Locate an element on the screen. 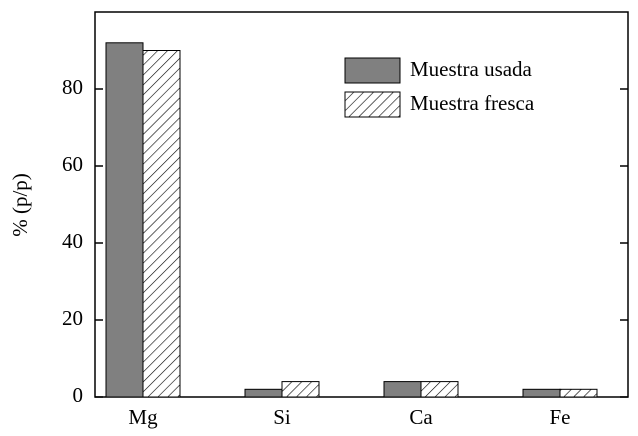 The height and width of the screenshot is (436, 638). x-tick-label: Ca is located at coordinates (421, 417).